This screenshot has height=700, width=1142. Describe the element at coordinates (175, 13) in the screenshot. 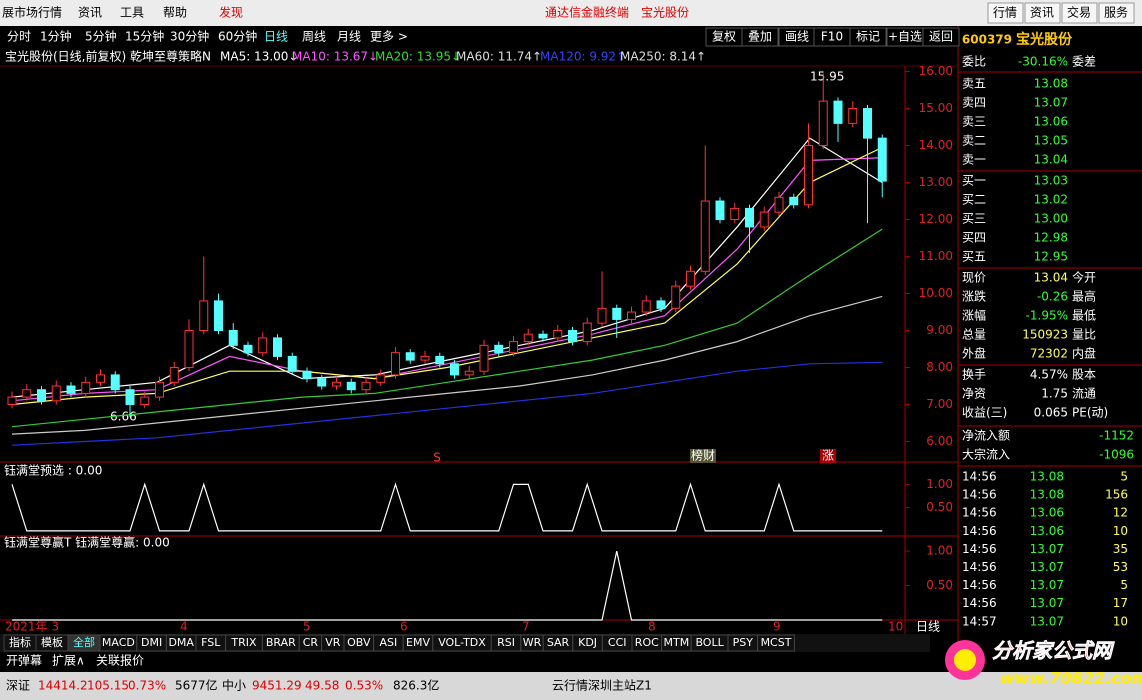

I see `menu-item: 帮助` at that location.